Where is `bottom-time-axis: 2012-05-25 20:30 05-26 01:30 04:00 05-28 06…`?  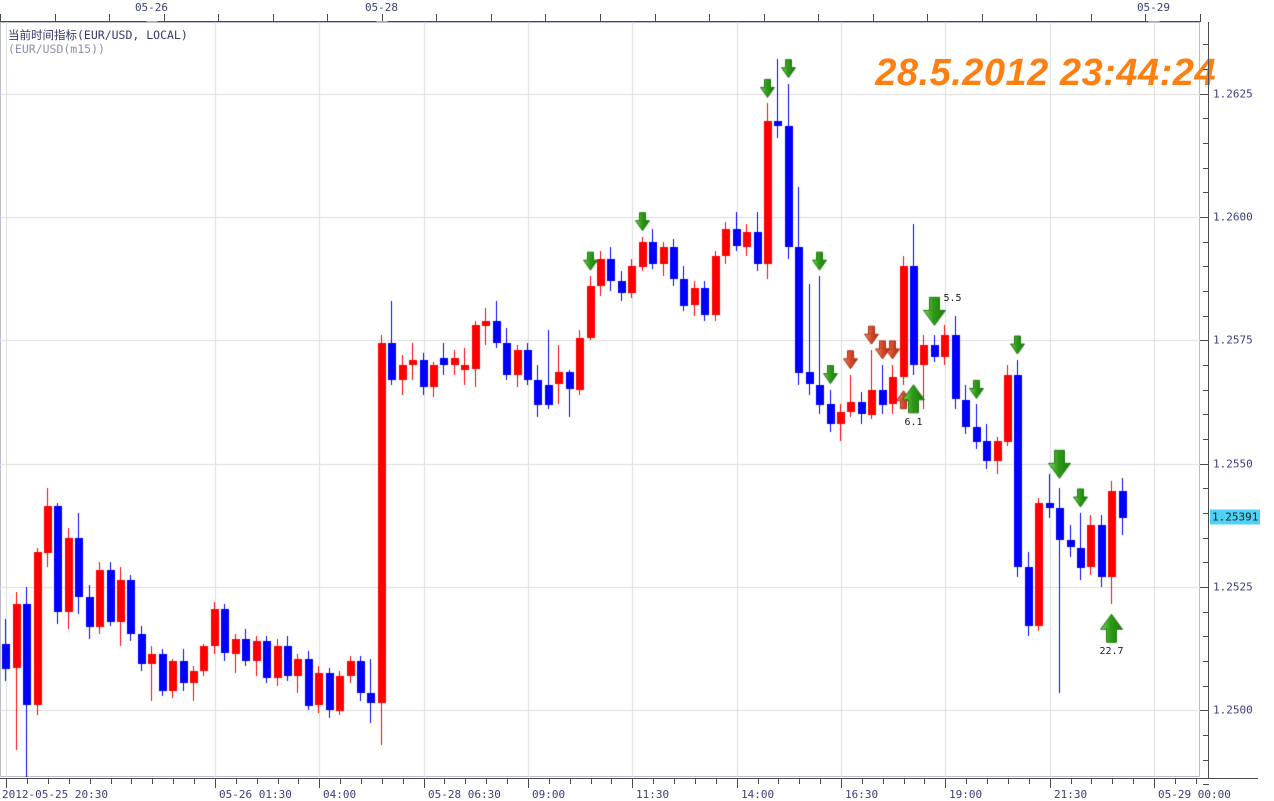 bottom-time-axis: 2012-05-25 20:30 05-26 01:30 04:00 05-28 06… is located at coordinates (637, 789).